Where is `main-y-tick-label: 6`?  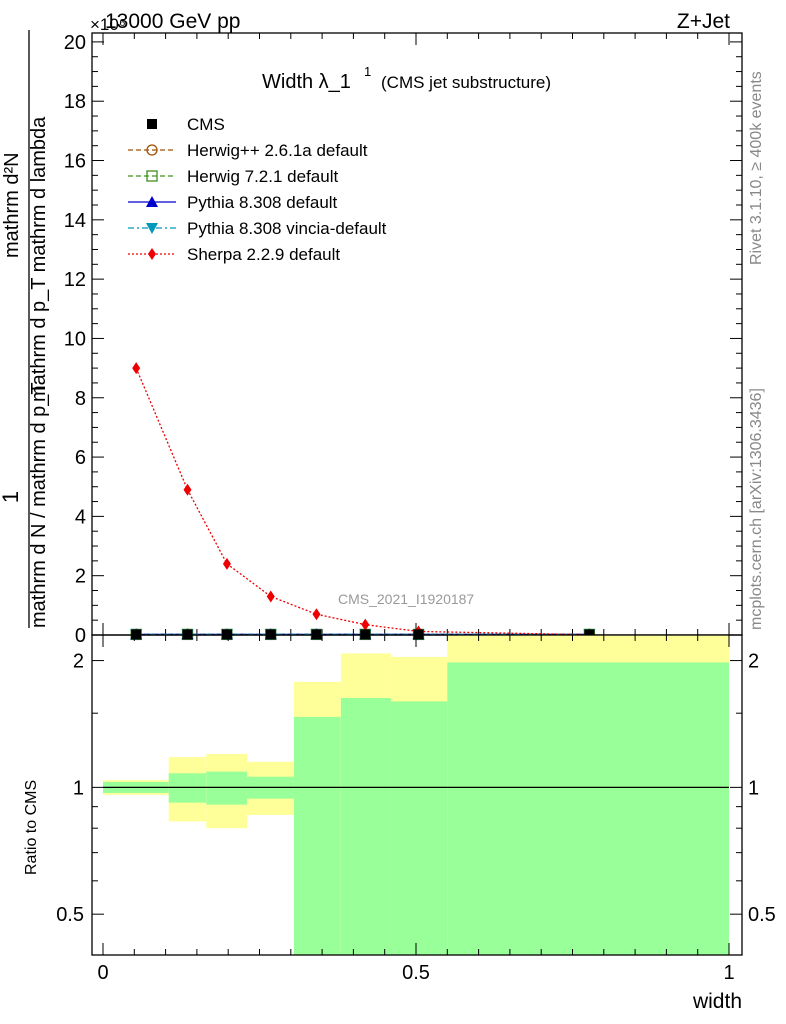
main-y-tick-label: 6 is located at coordinates (80, 458).